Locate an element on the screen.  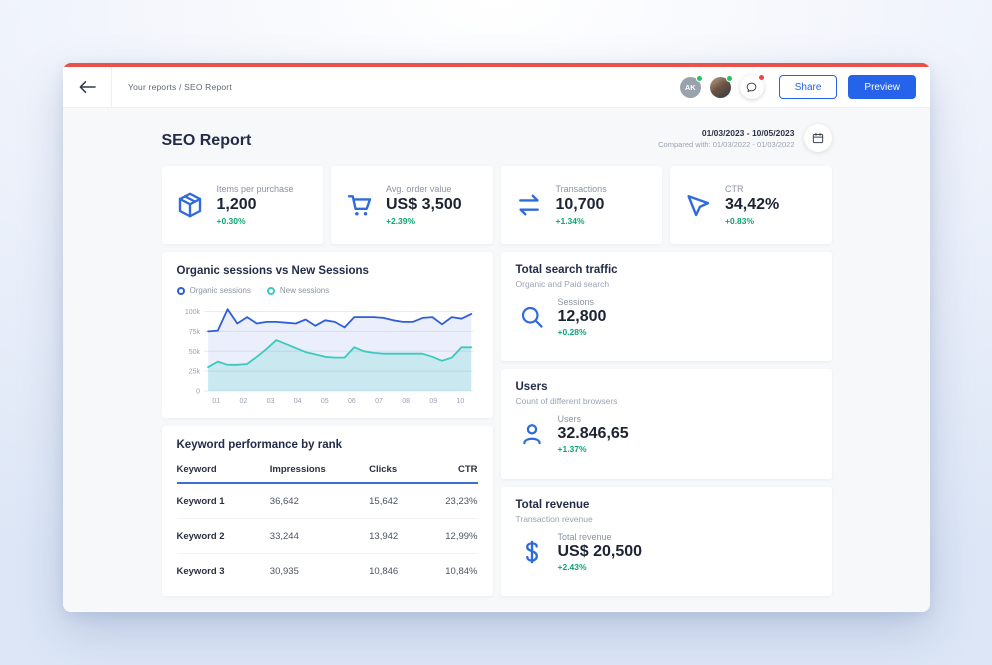
chat-bubble-icon is located at coordinates (751, 87).